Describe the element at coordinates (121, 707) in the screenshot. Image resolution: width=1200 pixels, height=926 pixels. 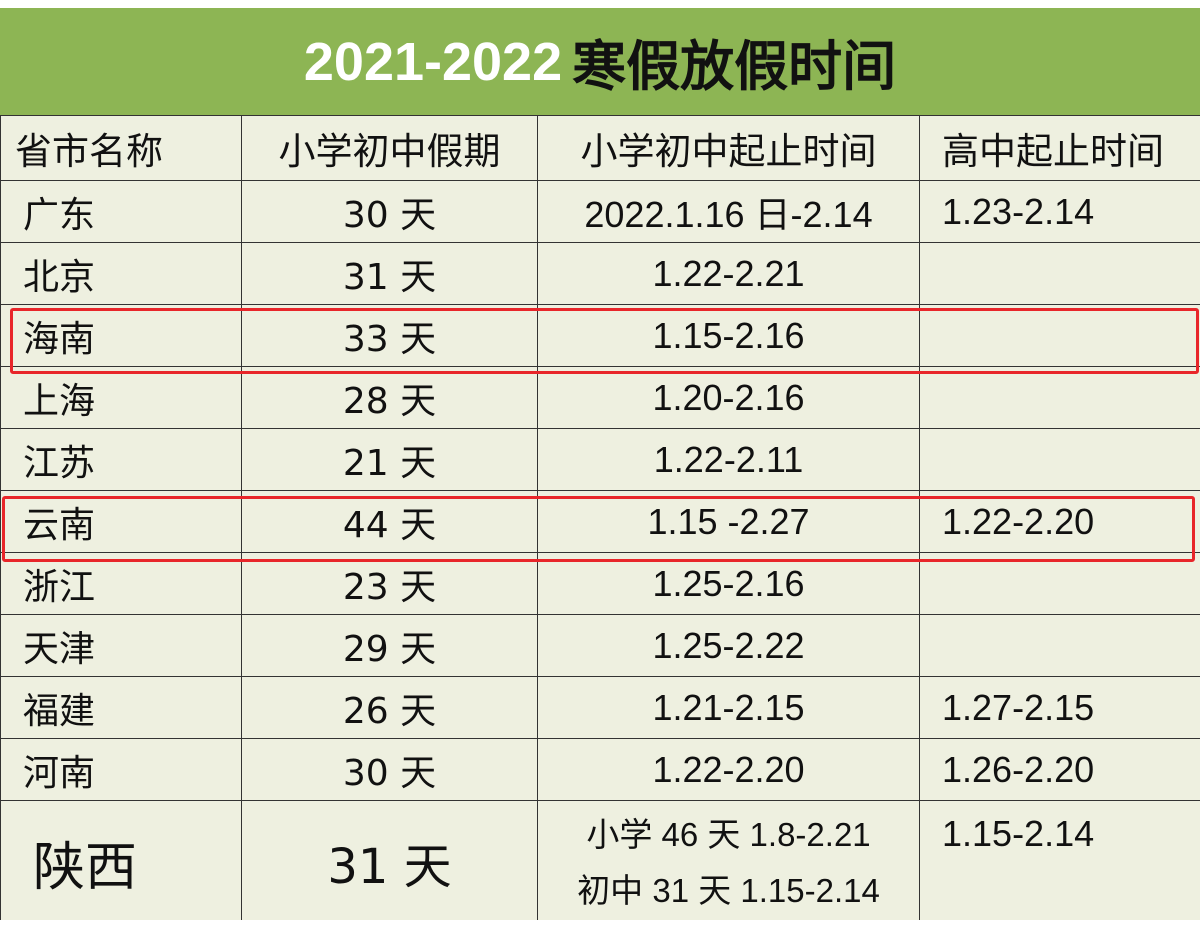
I see `province-cell: 福建` at that location.